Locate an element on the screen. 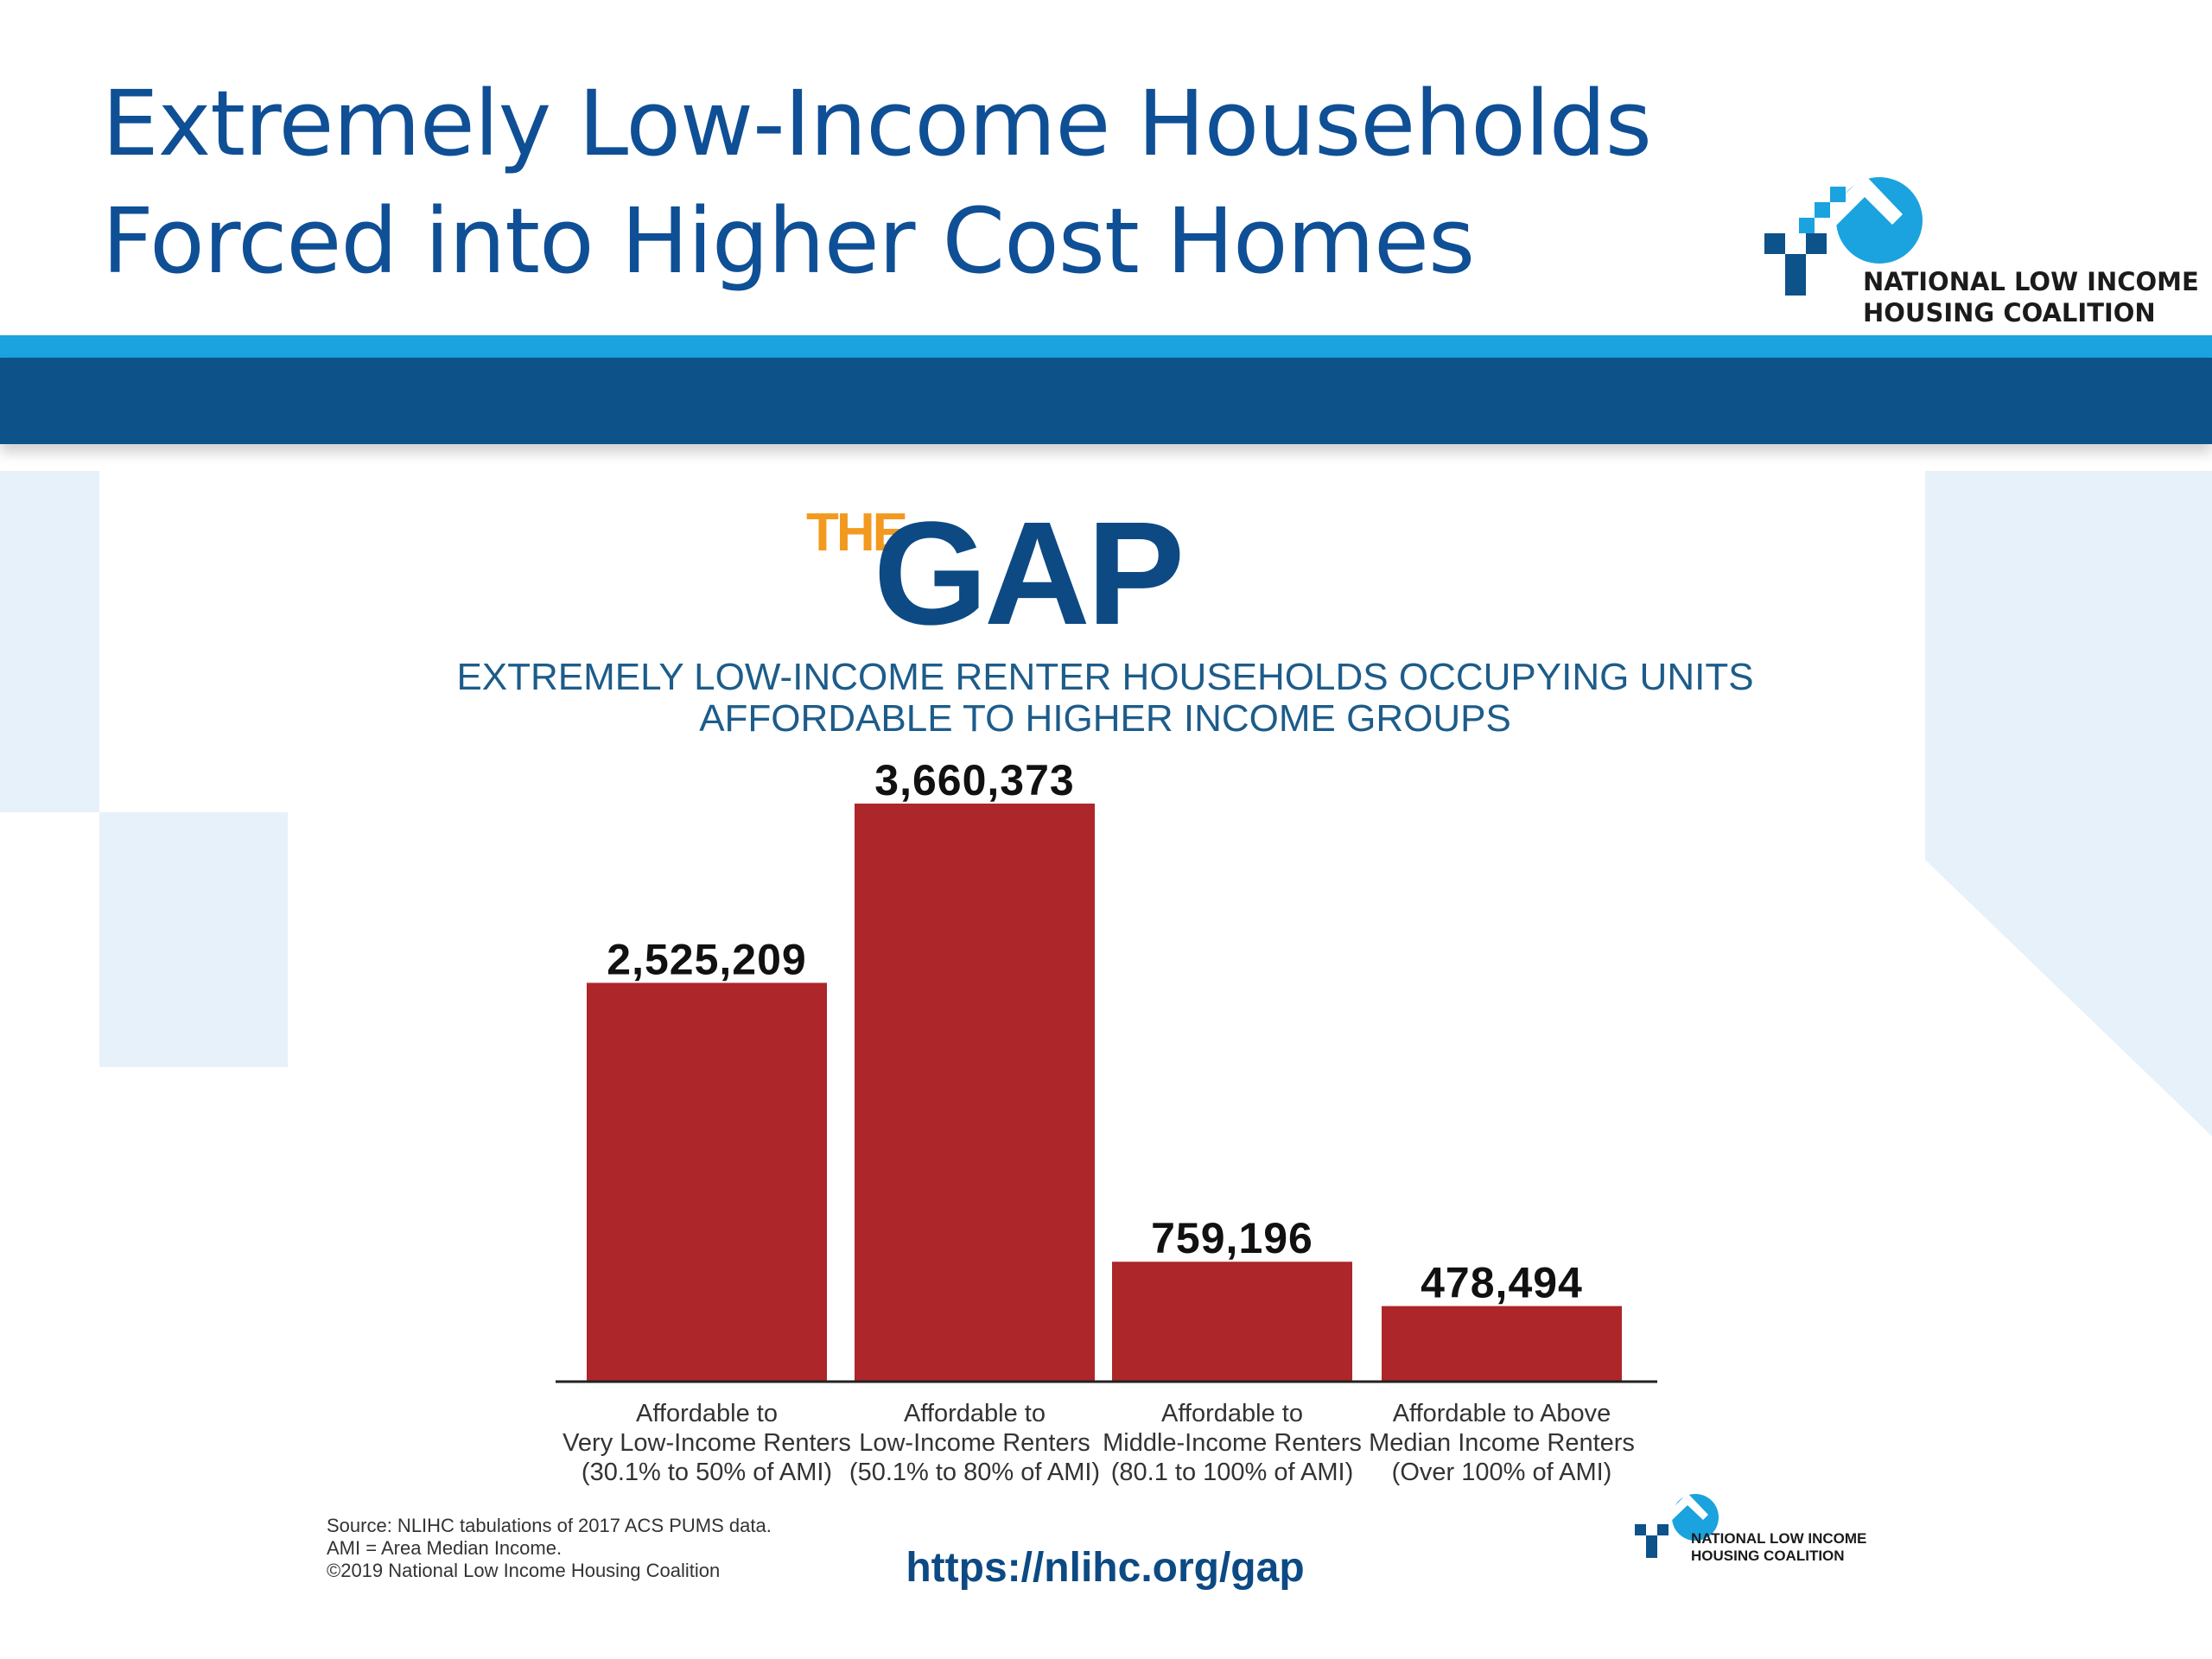  bar-value-label-4: 478,494 is located at coordinates (1502, 1283).